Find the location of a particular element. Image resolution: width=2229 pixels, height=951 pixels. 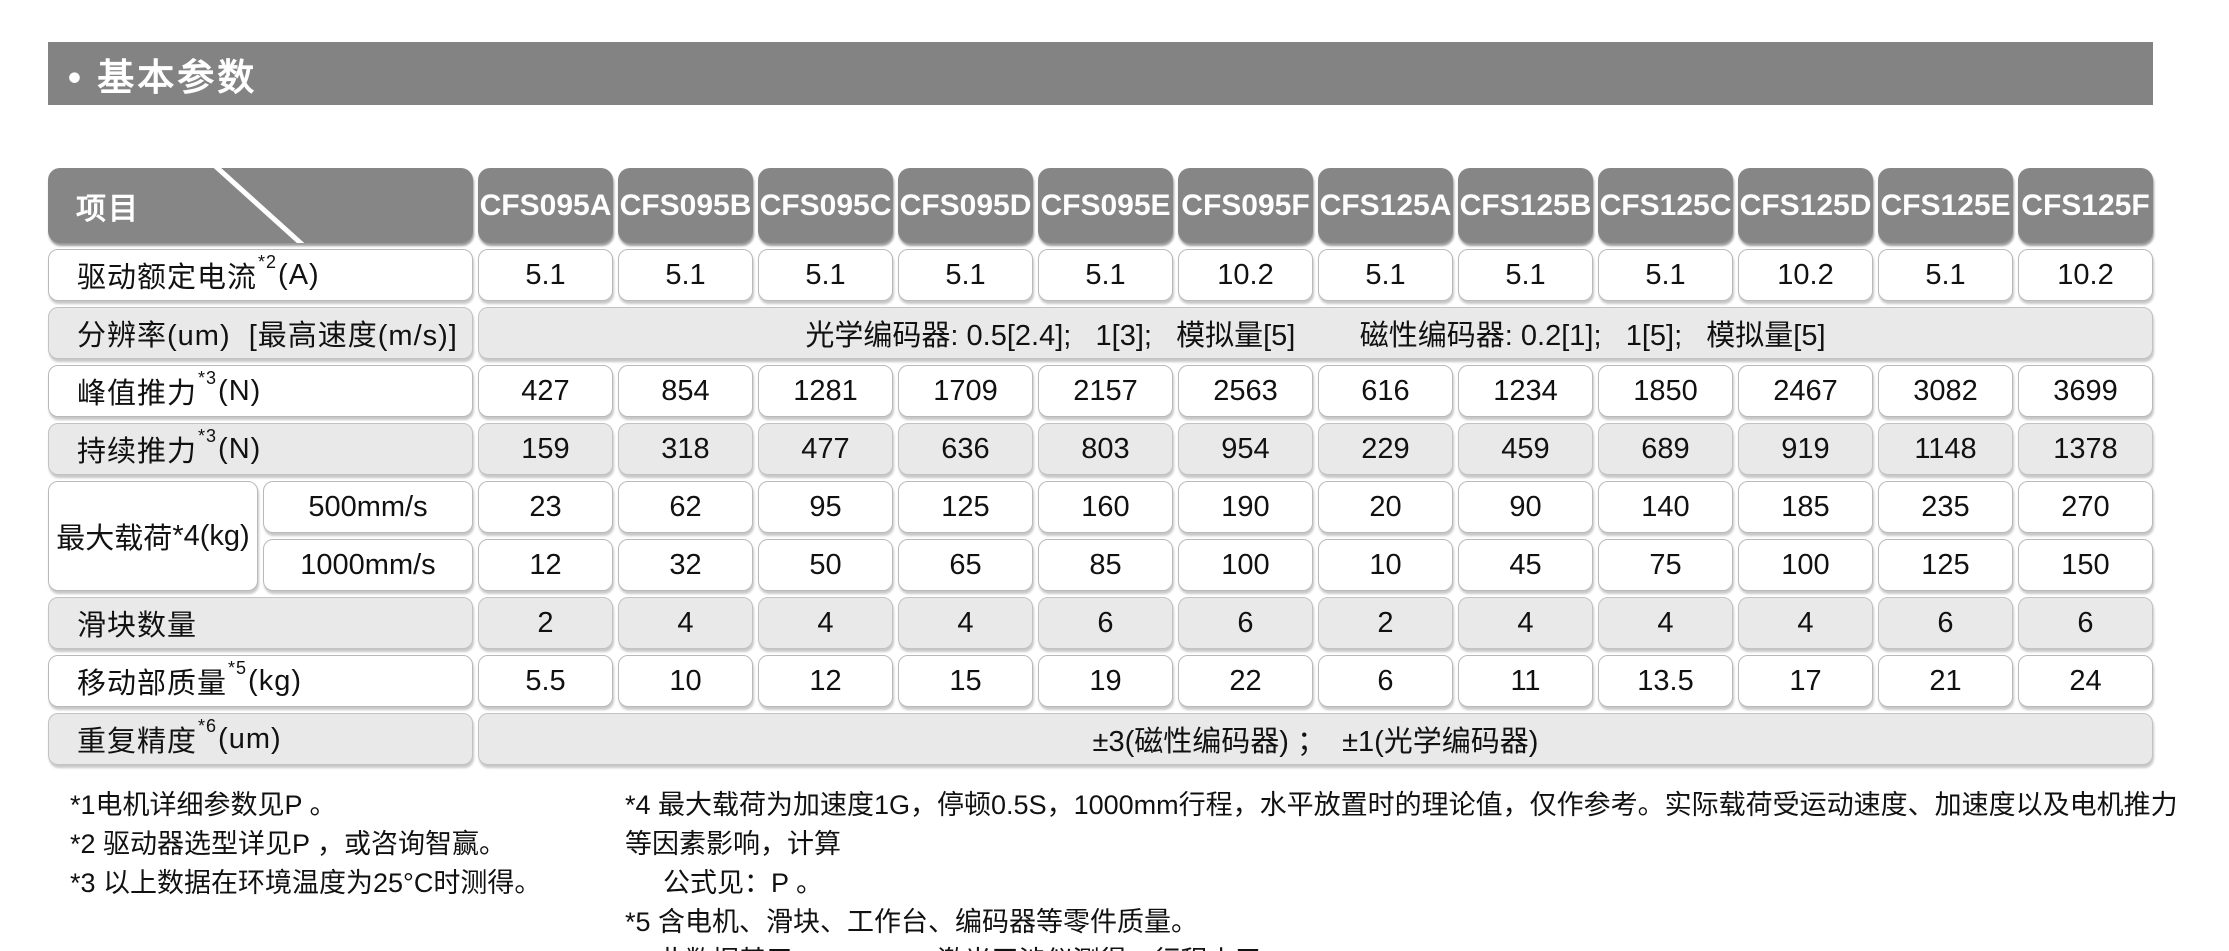

value-cell: 85 is located at coordinates (1105, 565).